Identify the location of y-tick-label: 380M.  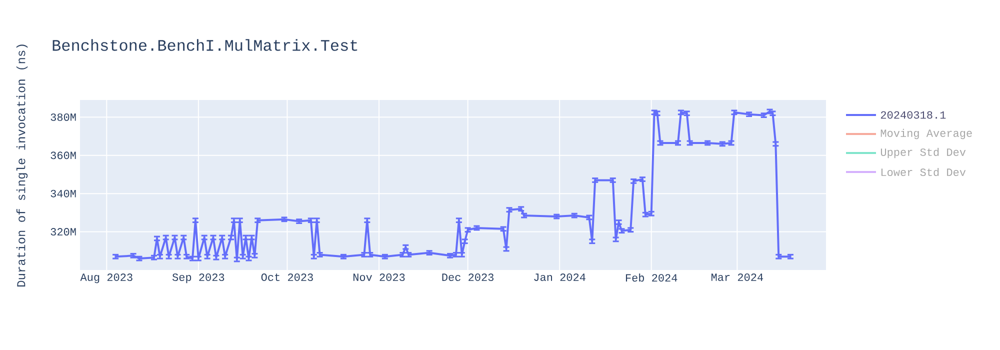
(63, 117).